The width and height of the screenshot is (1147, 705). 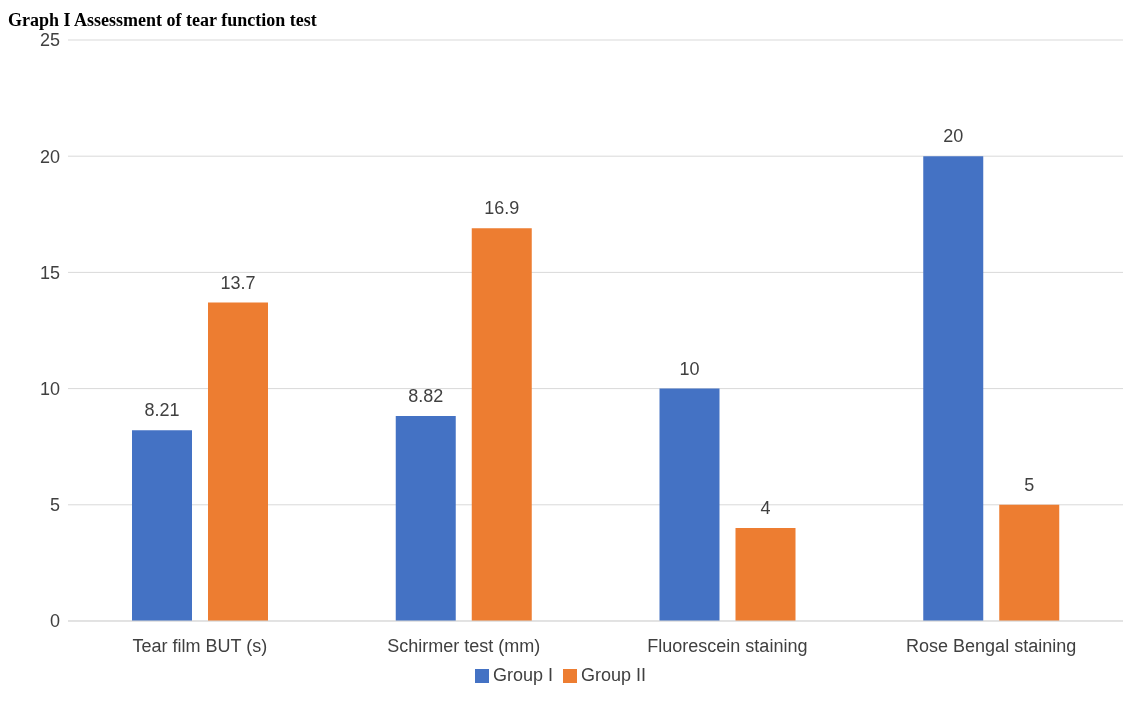 I want to click on x-tick-label: Schirmer test (mm), so click(x=464, y=645).